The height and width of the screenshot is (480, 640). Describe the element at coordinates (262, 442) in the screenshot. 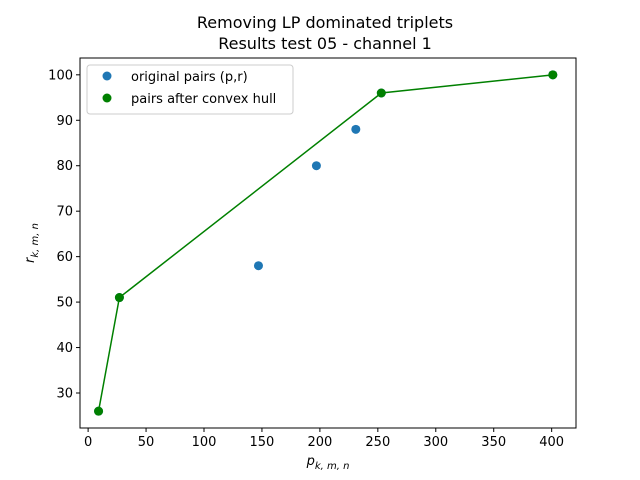

I see `x-tick-label: 150` at that location.